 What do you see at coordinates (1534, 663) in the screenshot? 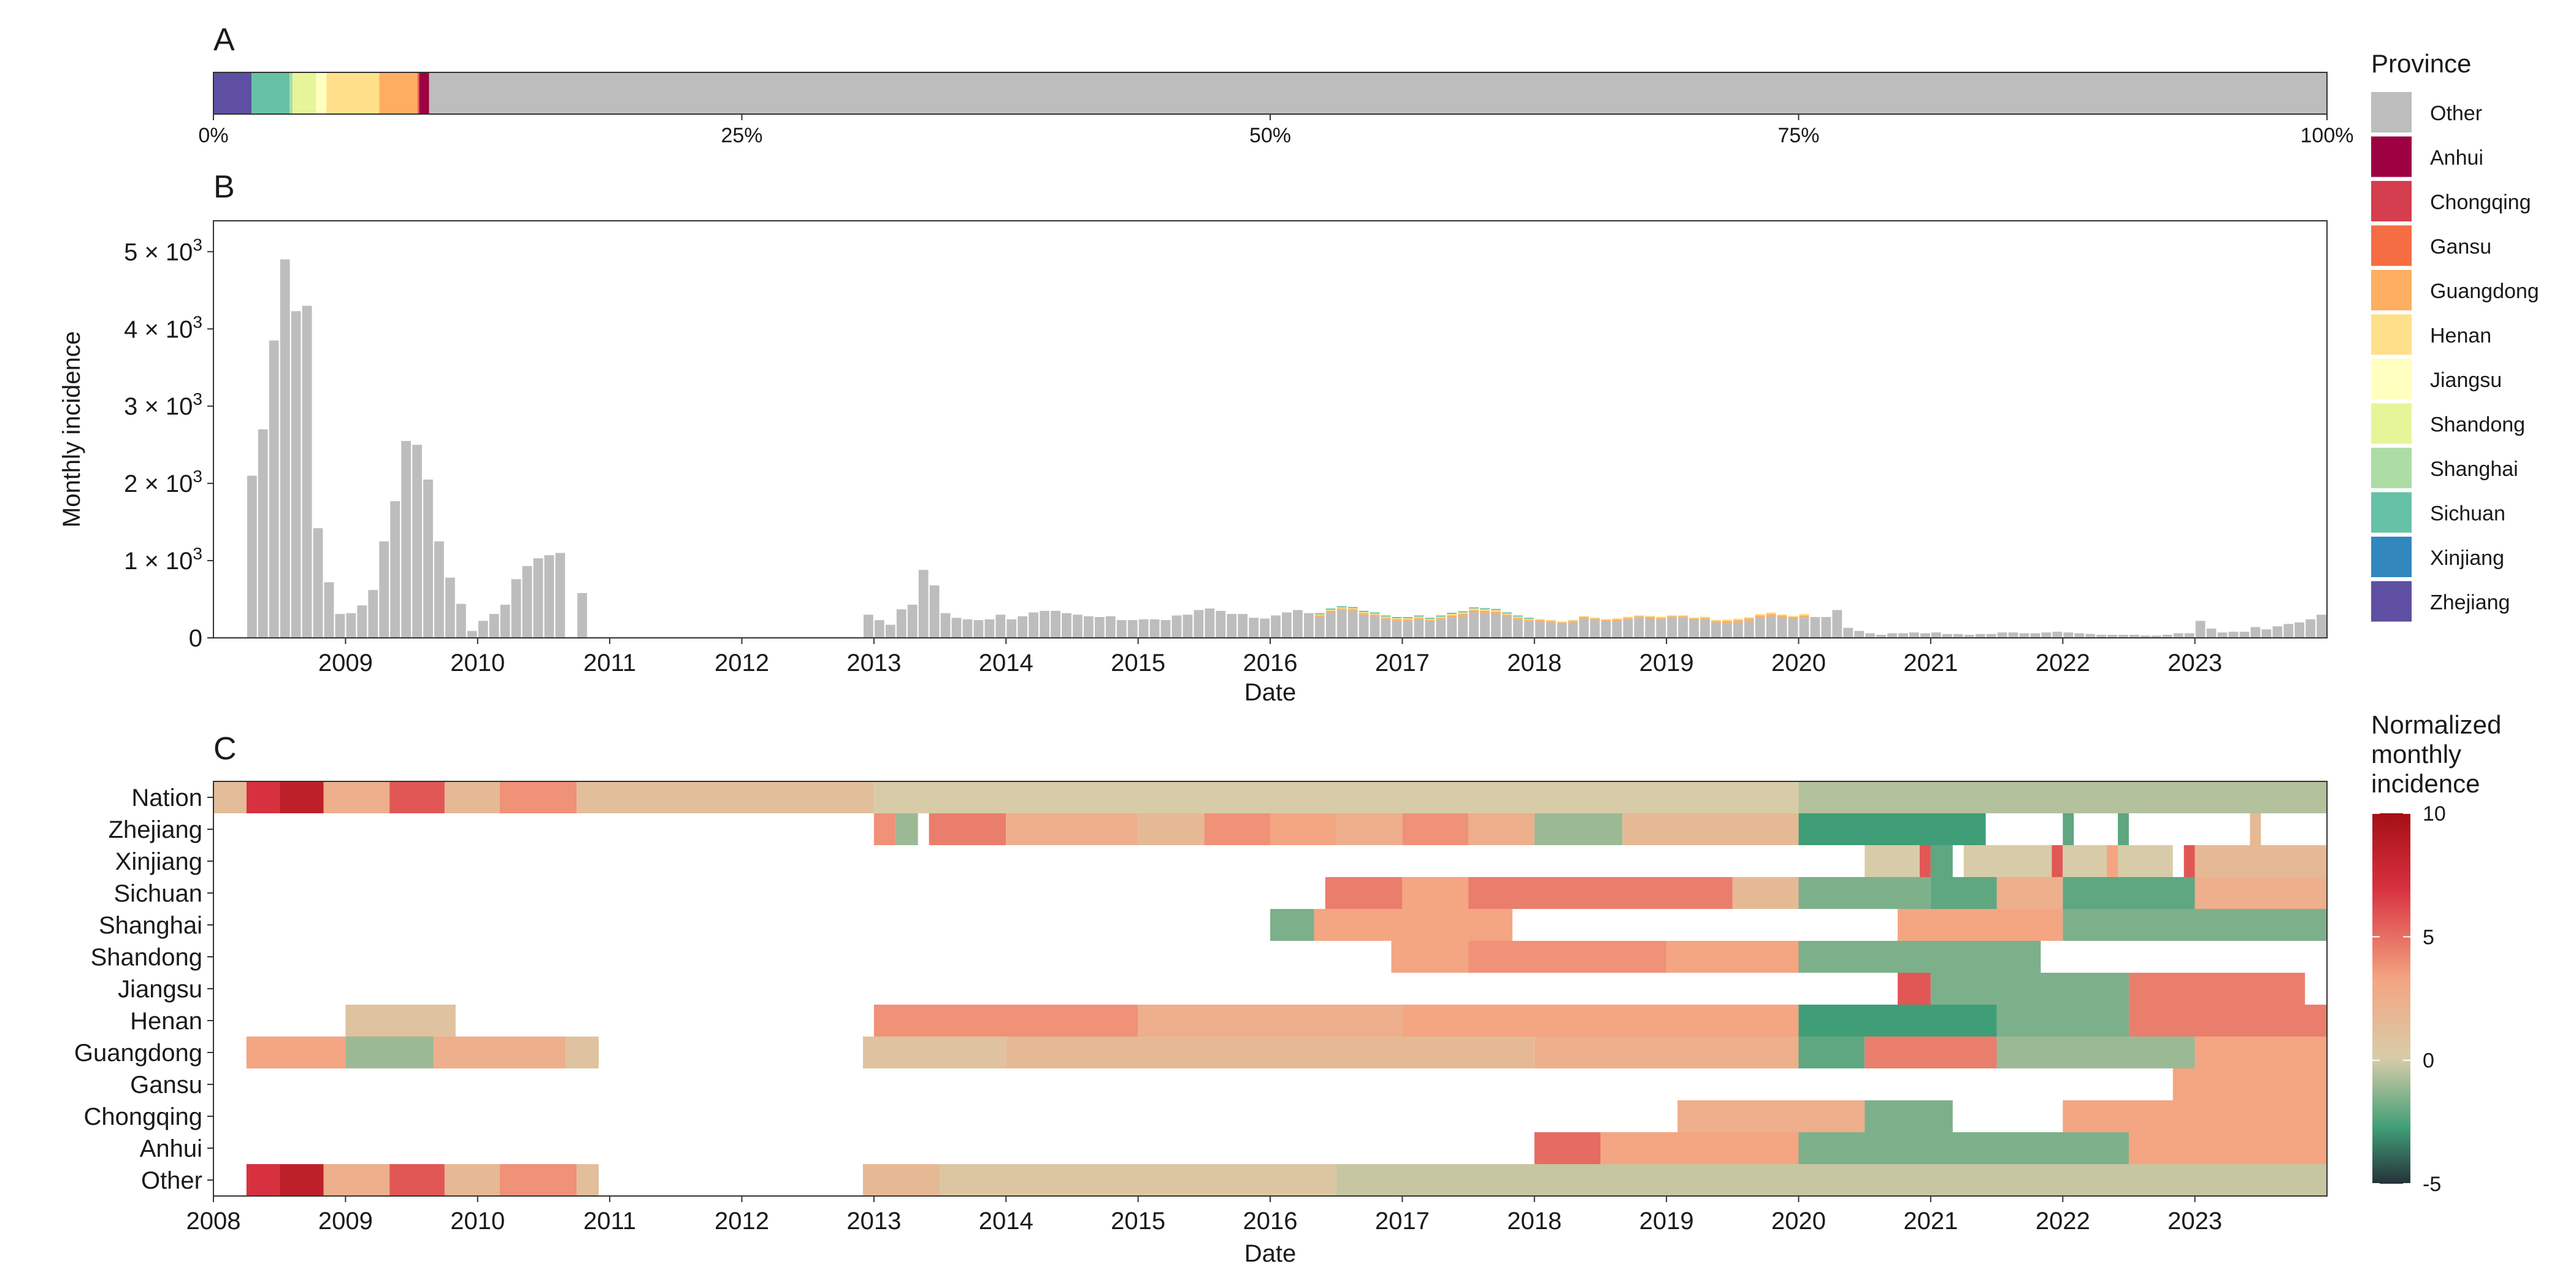
I see `panel-b-x-tick-label: 2018` at bounding box center [1534, 663].